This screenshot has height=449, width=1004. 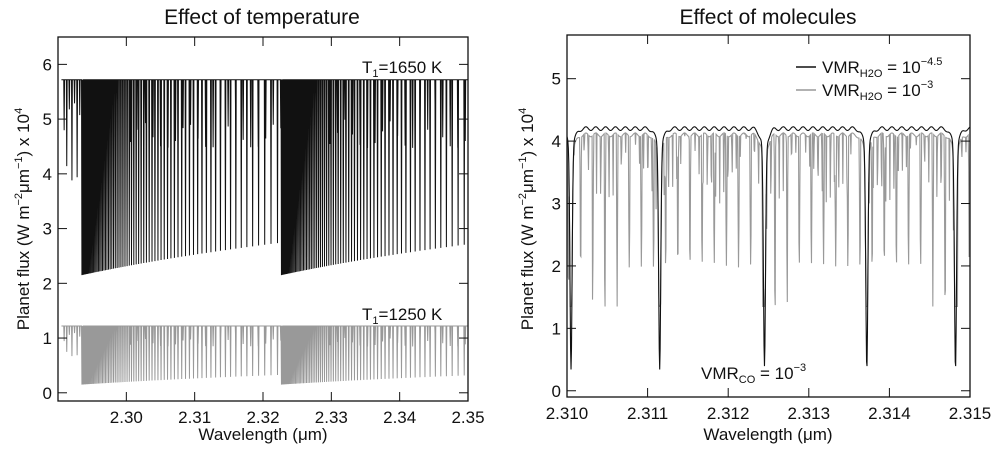 What do you see at coordinates (753, 374) in the screenshot?
I see `annotation-vmr-co: VMRCO = 10−3` at bounding box center [753, 374].